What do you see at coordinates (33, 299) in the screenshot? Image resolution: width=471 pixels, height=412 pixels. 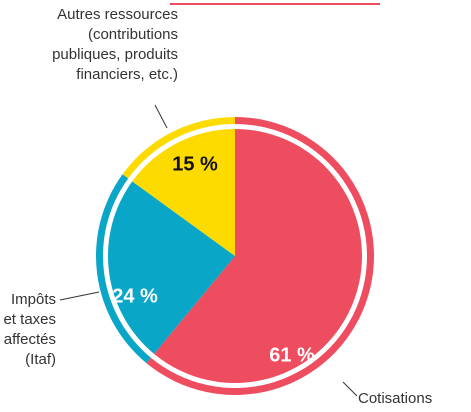 I see `category-label: Impôts` at bounding box center [33, 299].